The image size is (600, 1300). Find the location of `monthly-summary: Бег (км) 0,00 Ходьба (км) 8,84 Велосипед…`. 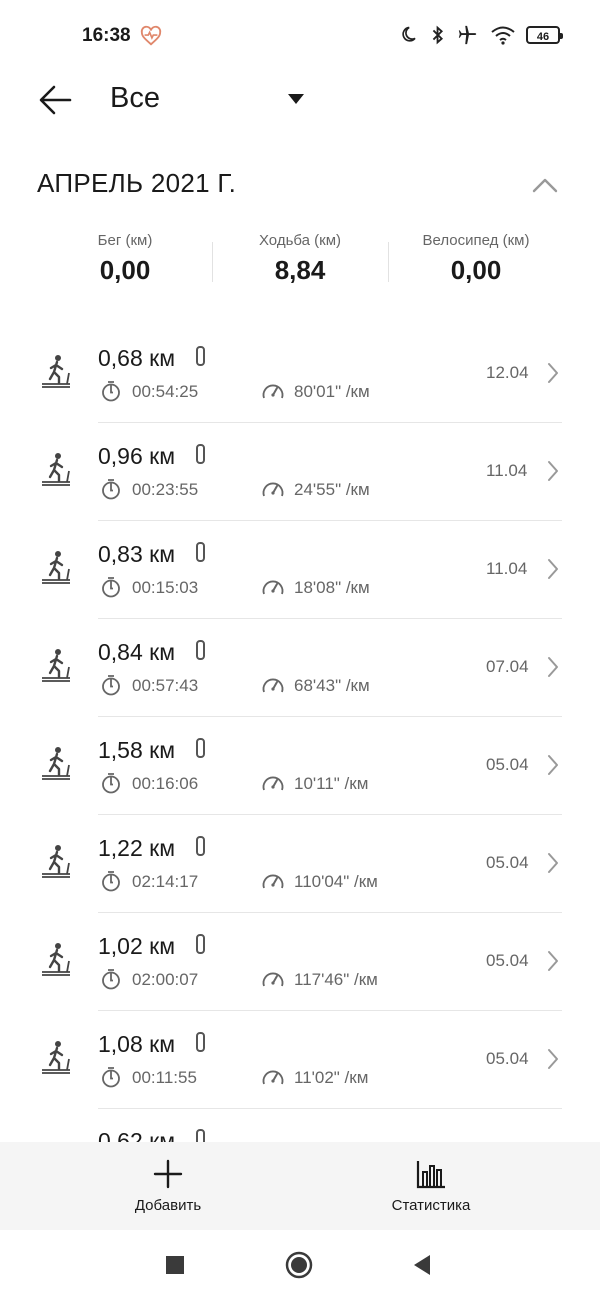

monthly-summary: Бег (км) 0,00 Ходьба (км) 8,84 Велосипед… is located at coordinates (300, 267).